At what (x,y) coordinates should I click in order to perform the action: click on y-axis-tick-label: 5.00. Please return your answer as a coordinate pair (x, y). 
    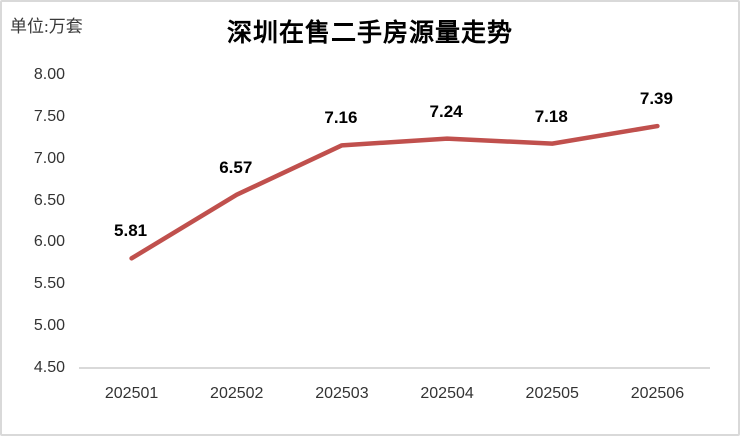
    Looking at the image, I should click on (49, 326).